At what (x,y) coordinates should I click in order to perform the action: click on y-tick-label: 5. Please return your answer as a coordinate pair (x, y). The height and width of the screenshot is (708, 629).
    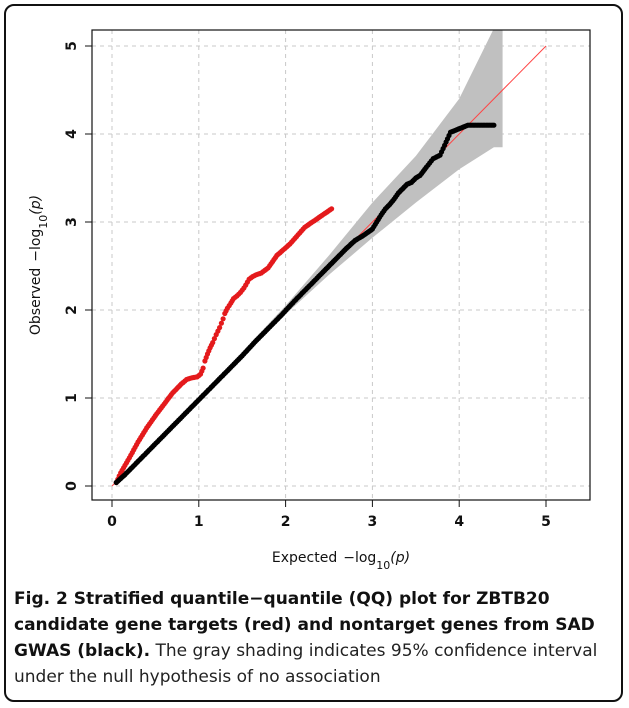
    Looking at the image, I should click on (72, 46).